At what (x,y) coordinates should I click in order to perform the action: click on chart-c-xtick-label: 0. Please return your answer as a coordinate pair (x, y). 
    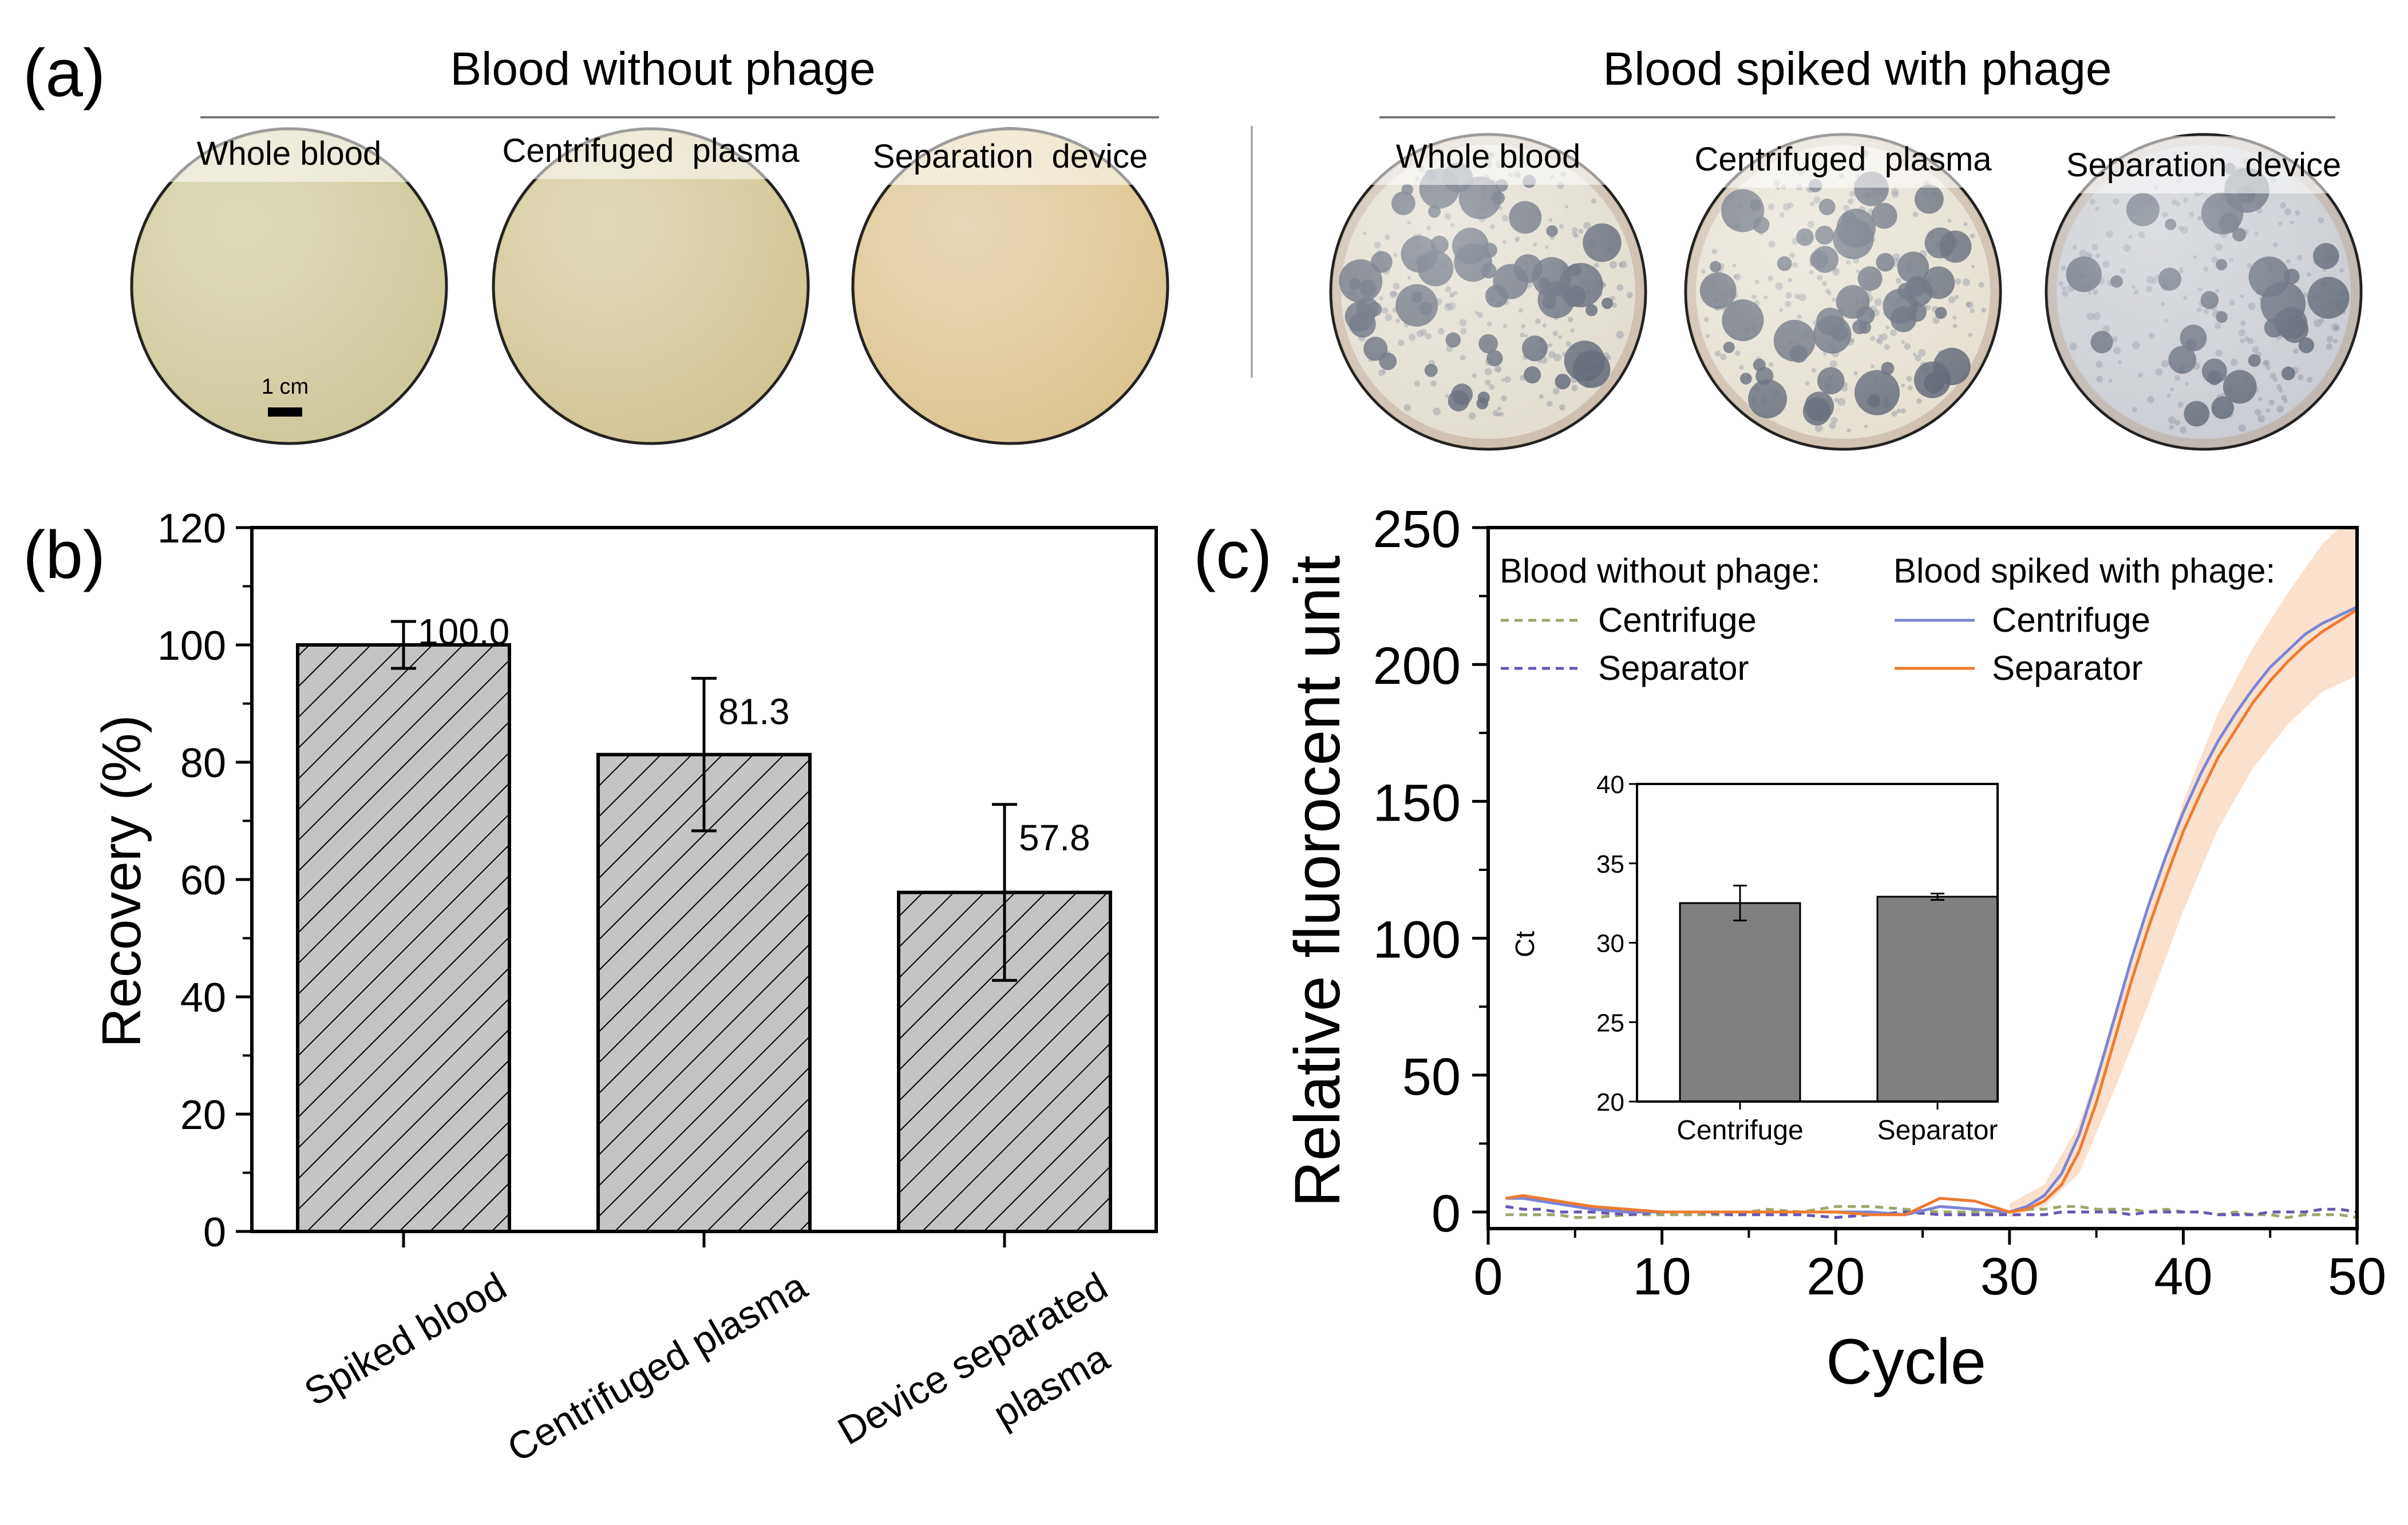
    Looking at the image, I should click on (1488, 1277).